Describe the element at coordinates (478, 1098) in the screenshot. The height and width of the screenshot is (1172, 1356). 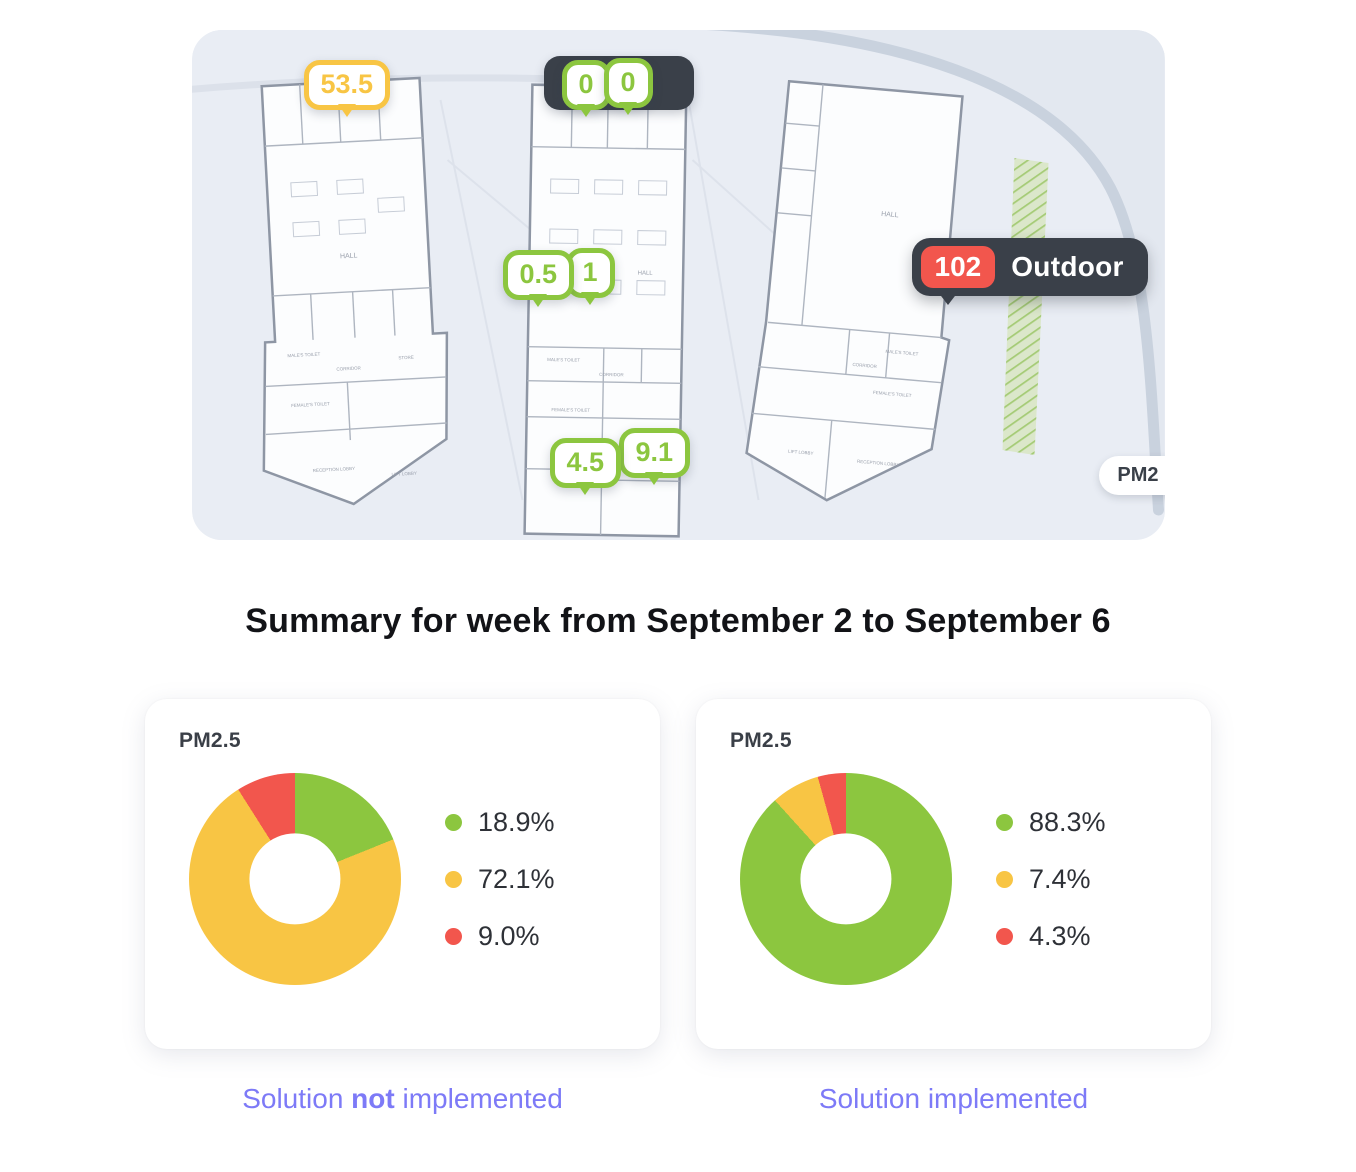
I see `caption-text: implemented` at that location.